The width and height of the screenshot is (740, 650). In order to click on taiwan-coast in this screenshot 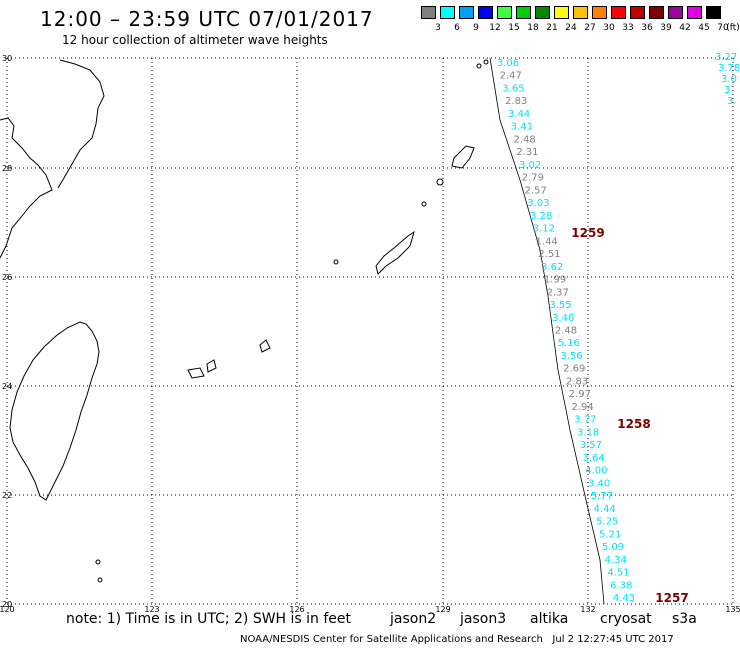, I will do `click(54, 411)`.